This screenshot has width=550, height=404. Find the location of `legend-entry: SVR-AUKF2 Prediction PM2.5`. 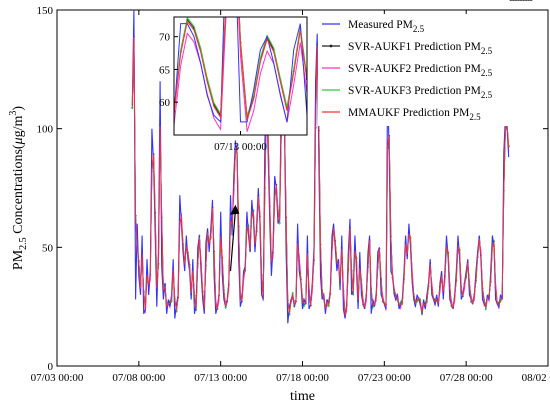

legend-entry: SVR-AUKF2 Prediction PM2.5 is located at coordinates (407, 70).